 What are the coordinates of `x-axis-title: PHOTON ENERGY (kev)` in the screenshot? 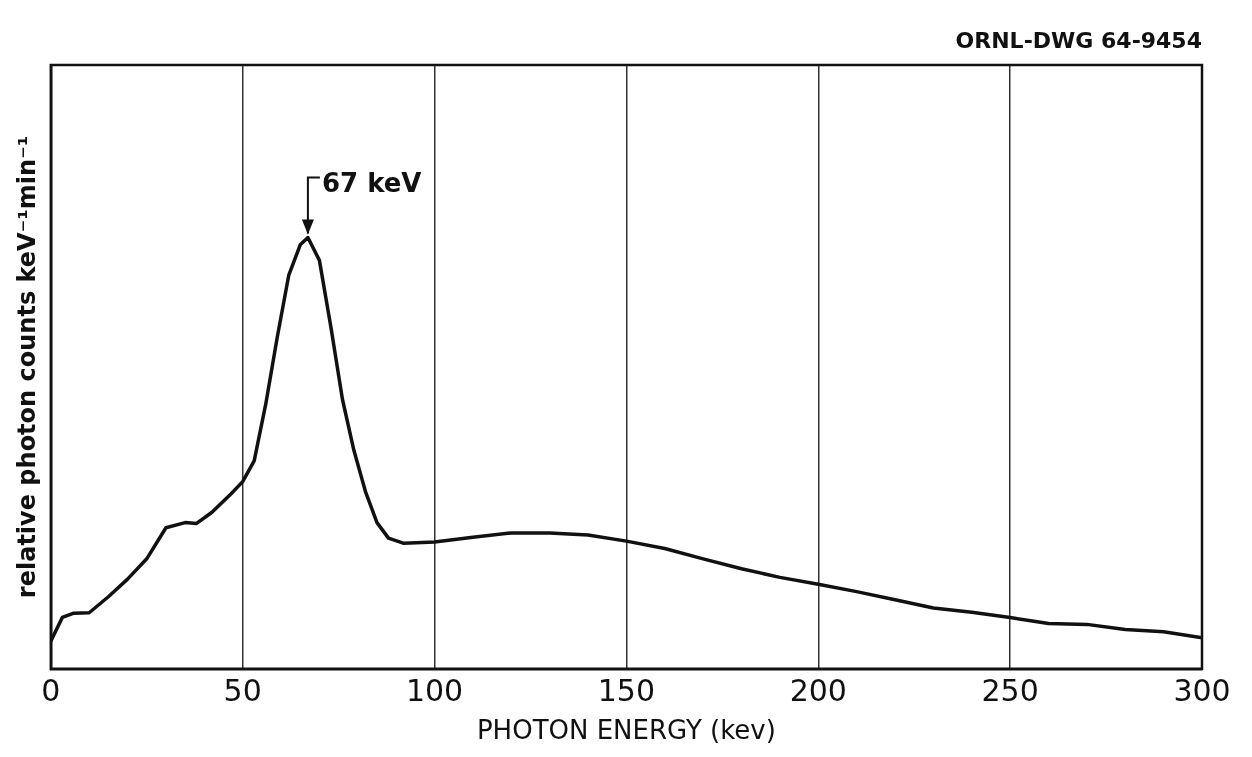 It's located at (626, 730).